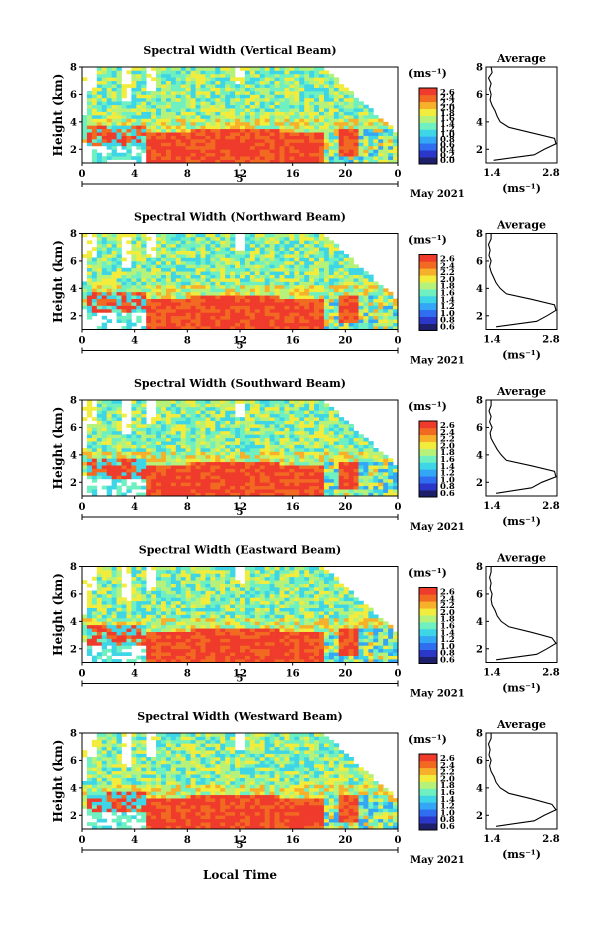 The width and height of the screenshot is (615, 929). What do you see at coordinates (187, 507) in the screenshot?
I see `x-tick-label: 8` at bounding box center [187, 507].